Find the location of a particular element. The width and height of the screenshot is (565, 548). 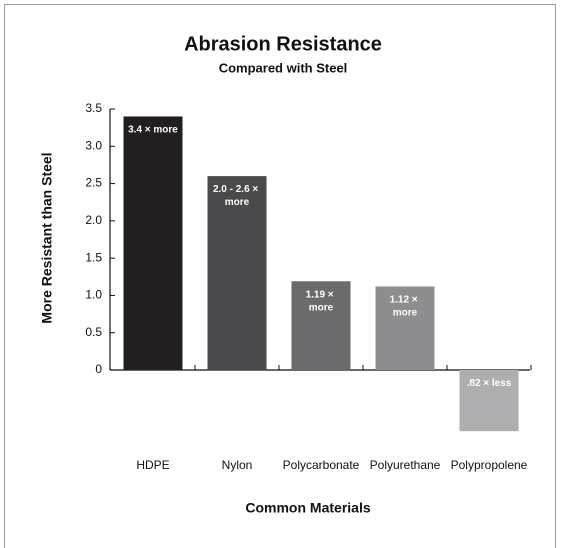

y-tick-label: 1.5 is located at coordinates (93, 257).